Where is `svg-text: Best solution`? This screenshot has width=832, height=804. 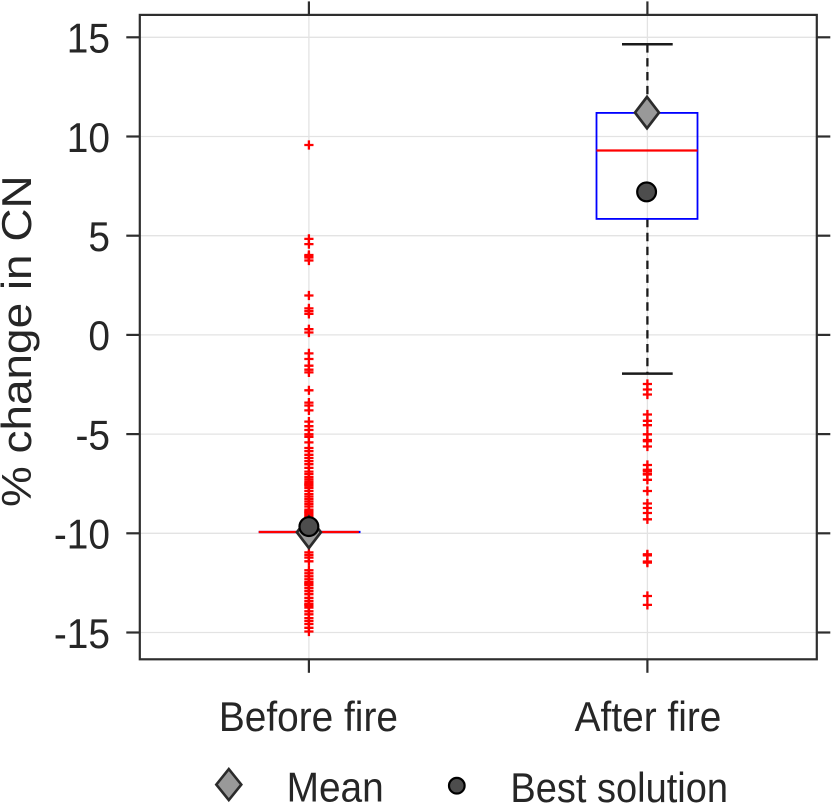 svg-text: Best solution is located at coordinates (619, 784).